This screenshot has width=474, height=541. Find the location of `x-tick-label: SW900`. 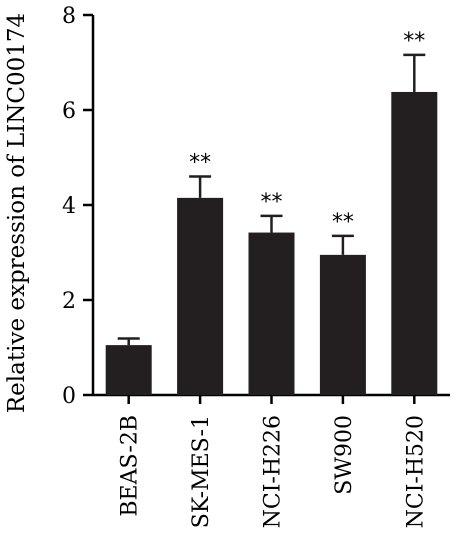

x-tick-label: SW900 is located at coordinates (344, 455).